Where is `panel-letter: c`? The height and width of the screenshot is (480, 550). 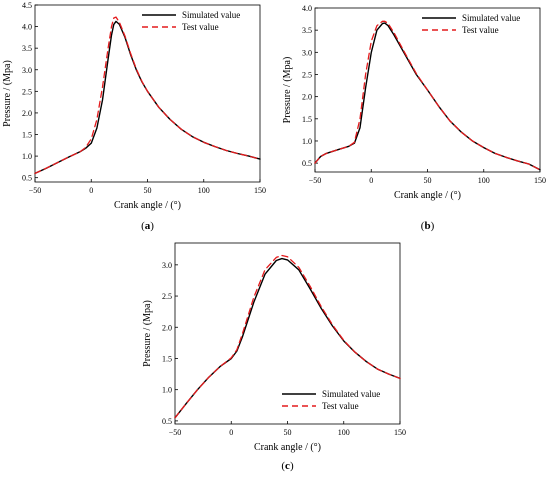
panel-letter: c is located at coordinates (287, 466).